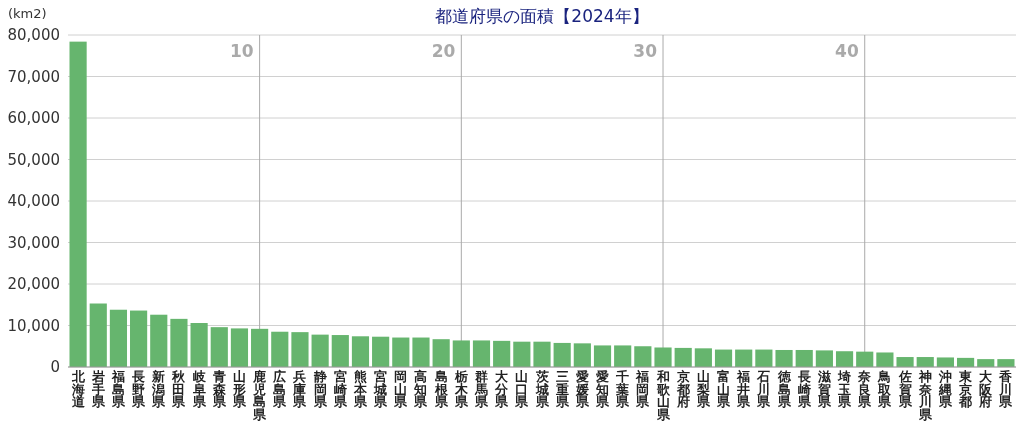  Describe the element at coordinates (804, 389) in the screenshot. I see `x-tick-label: 長崎県` at that location.